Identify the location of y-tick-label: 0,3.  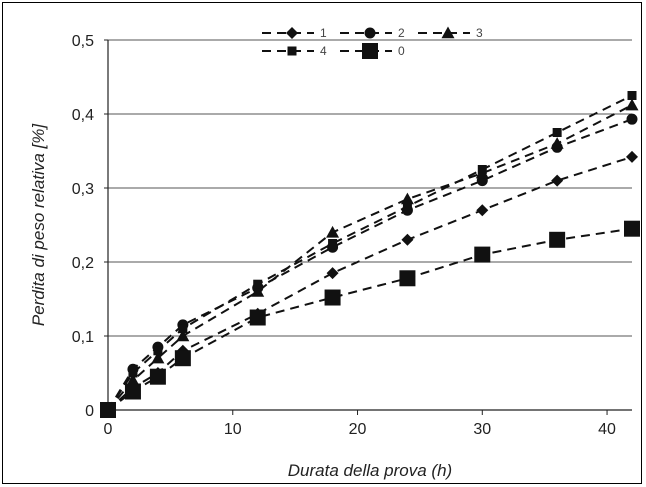
(83, 189).